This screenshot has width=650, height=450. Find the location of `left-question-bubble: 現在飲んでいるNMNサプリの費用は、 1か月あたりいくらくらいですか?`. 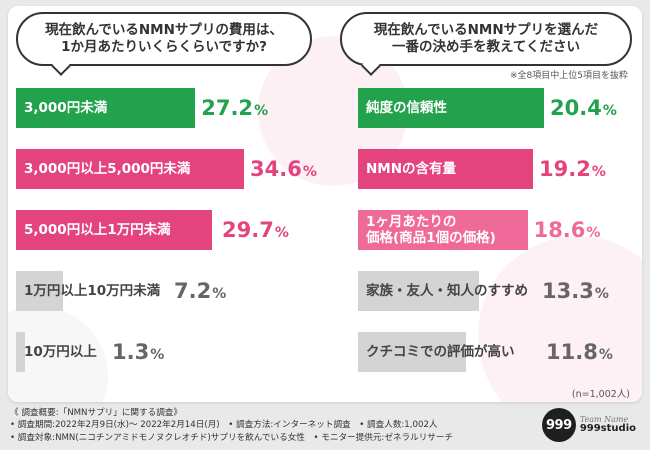

left-question-bubble: 現在飲んでいるNMNサプリの費用は、 1か月あたりいくらくらいですか? is located at coordinates (164, 39).